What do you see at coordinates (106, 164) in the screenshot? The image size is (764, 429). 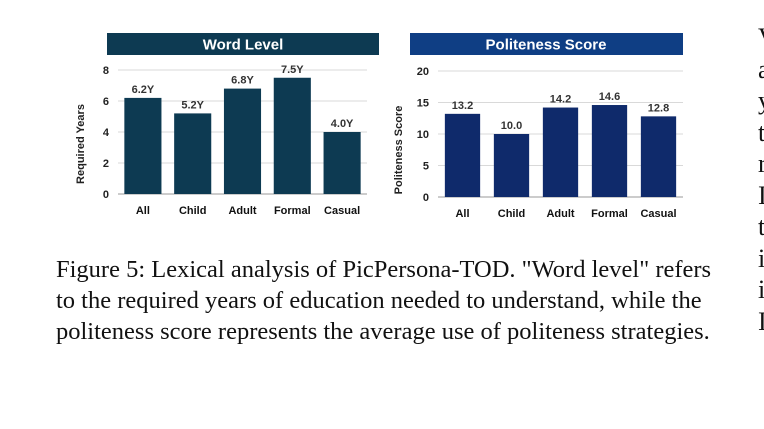 I see `word-level-ytick-label: 2` at bounding box center [106, 164].